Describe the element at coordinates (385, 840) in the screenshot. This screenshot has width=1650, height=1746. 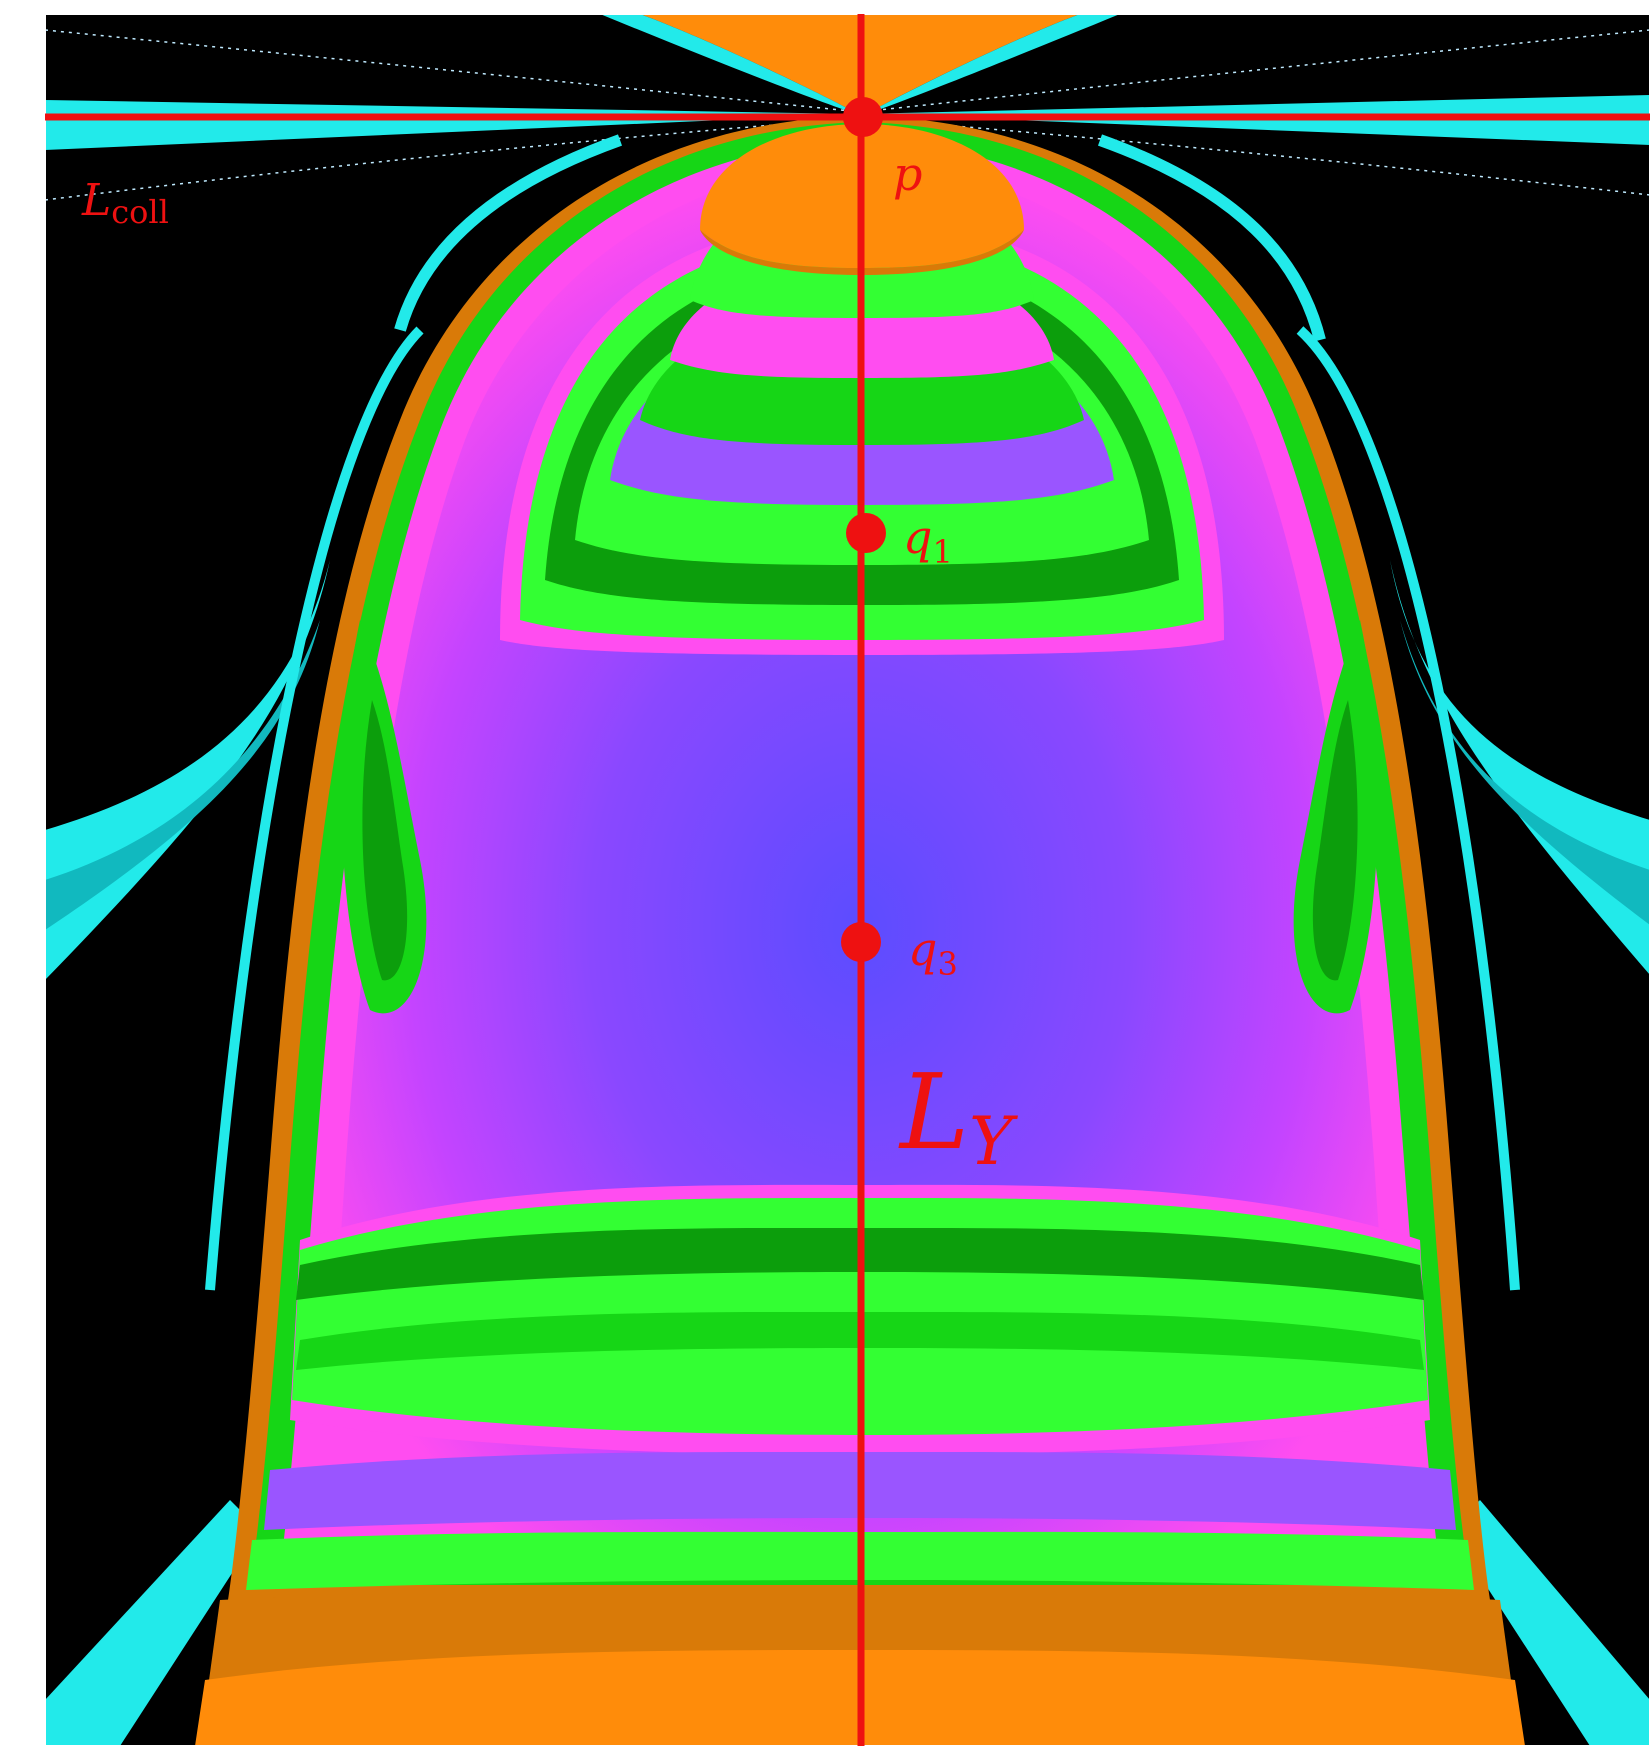
I see `green-curl-left-inner` at that location.